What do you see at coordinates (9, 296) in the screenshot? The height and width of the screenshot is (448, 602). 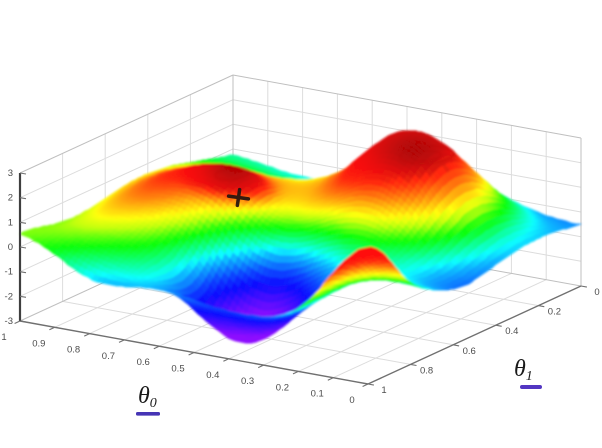 I see `svg-text: -2` at bounding box center [9, 296].